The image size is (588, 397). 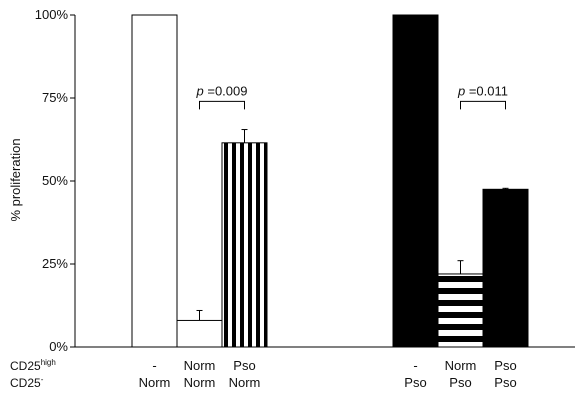 I want to click on row-header-cd25-neg-main: CD25, so click(x=25, y=383).